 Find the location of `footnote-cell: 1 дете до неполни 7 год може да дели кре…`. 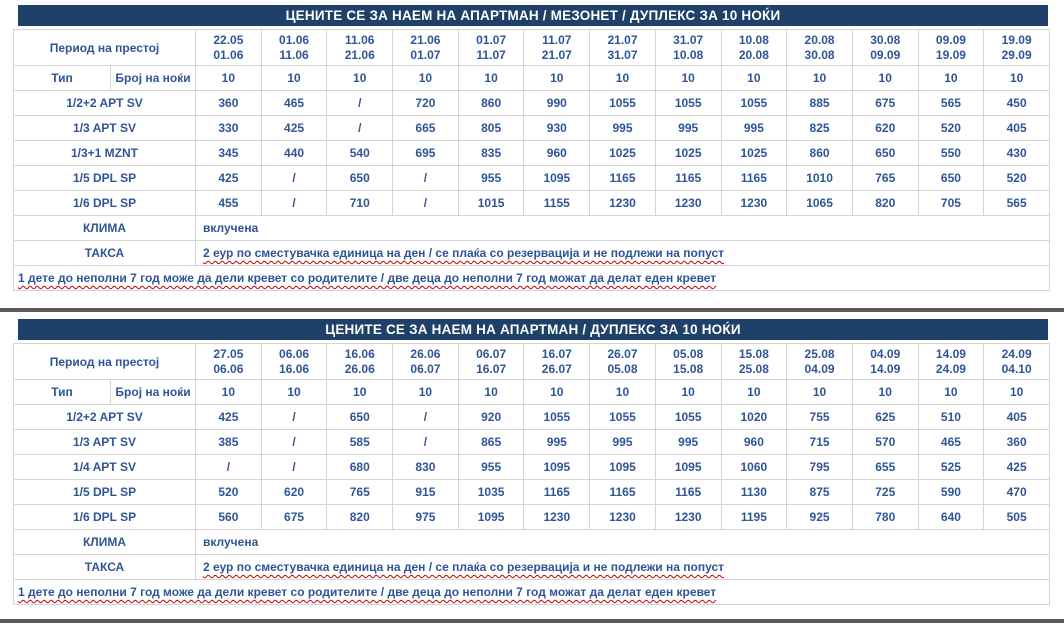

footnote-cell: 1 дете до неполни 7 год може да дели кре… is located at coordinates (531, 278).